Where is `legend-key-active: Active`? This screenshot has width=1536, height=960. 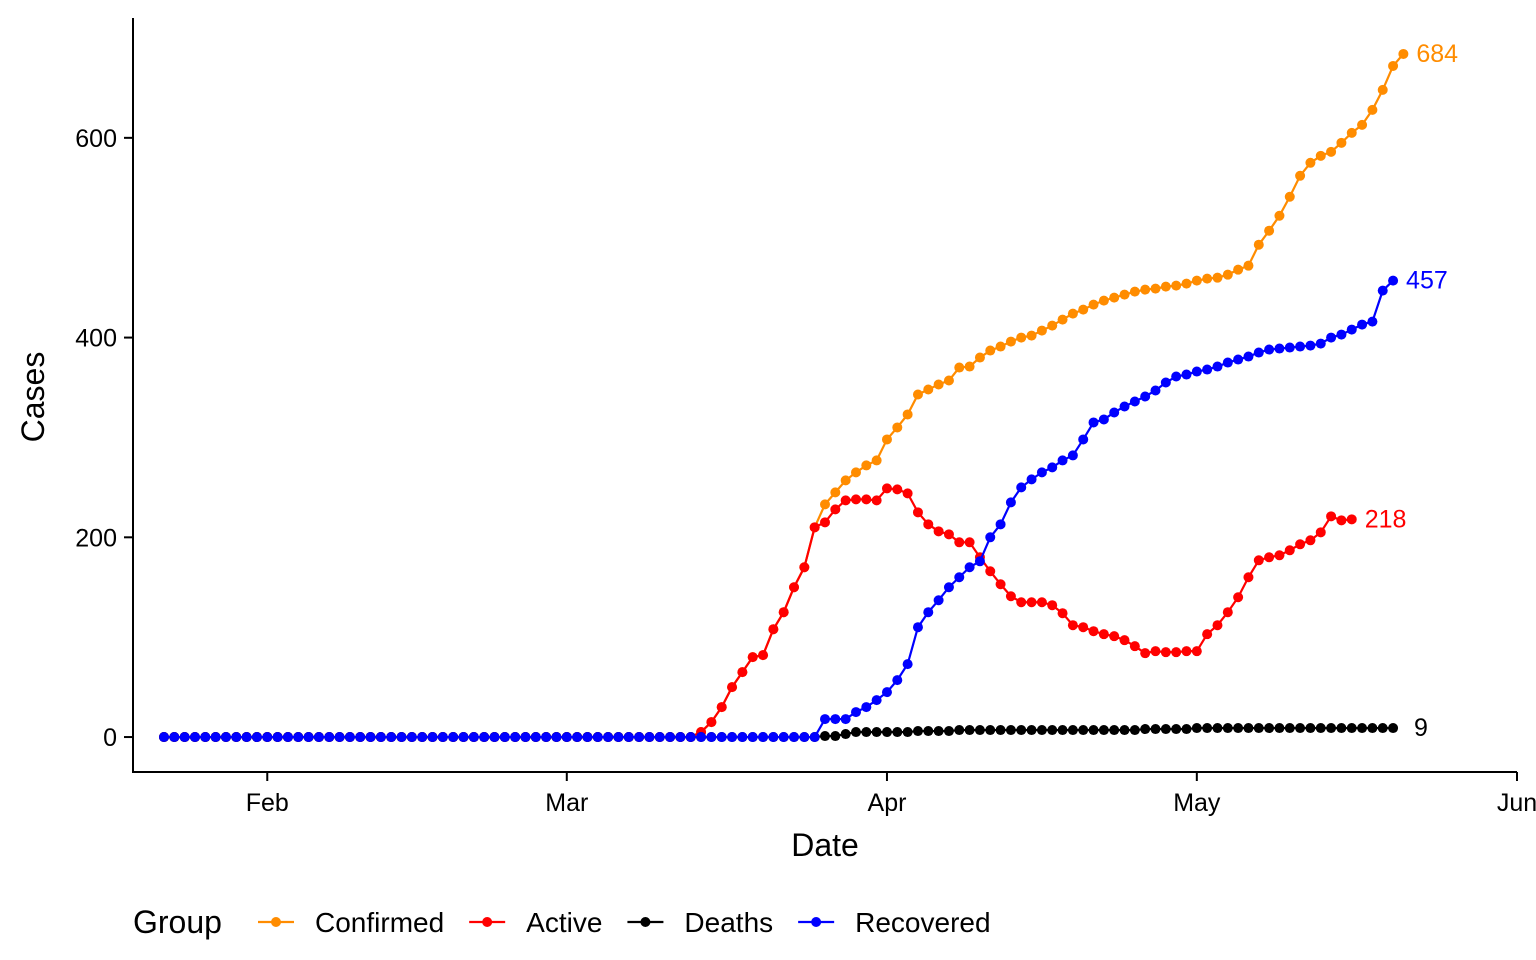
legend-key-active: Active is located at coordinates (535, 922).